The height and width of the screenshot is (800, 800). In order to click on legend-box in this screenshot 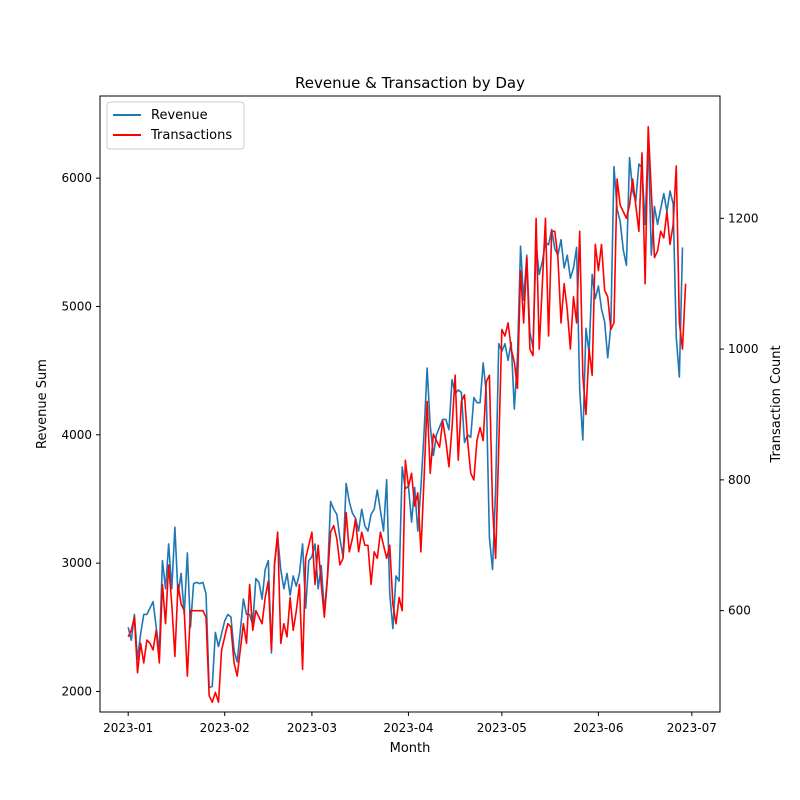, I will do `click(175, 125)`.